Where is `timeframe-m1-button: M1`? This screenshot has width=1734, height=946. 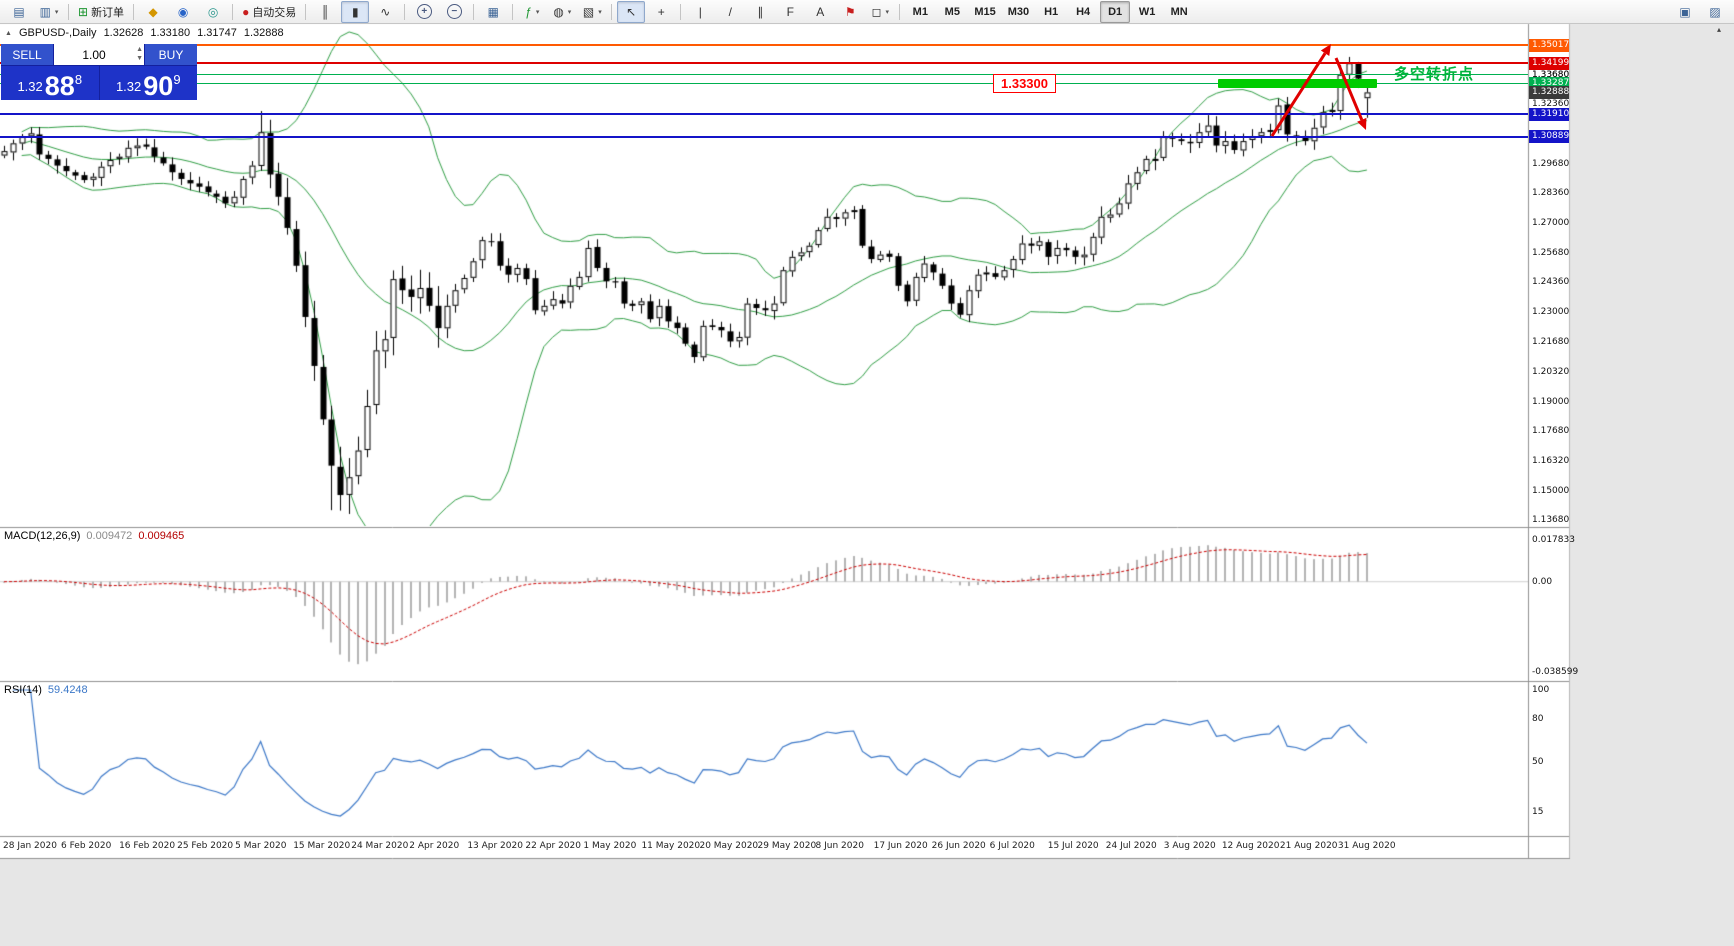
timeframe-m1-button: M1 is located at coordinates (920, 12).